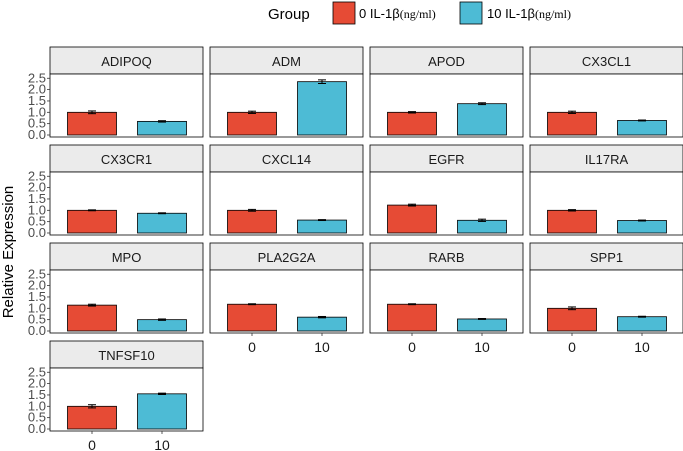  I want to click on strip-label: APOD, so click(446, 61).